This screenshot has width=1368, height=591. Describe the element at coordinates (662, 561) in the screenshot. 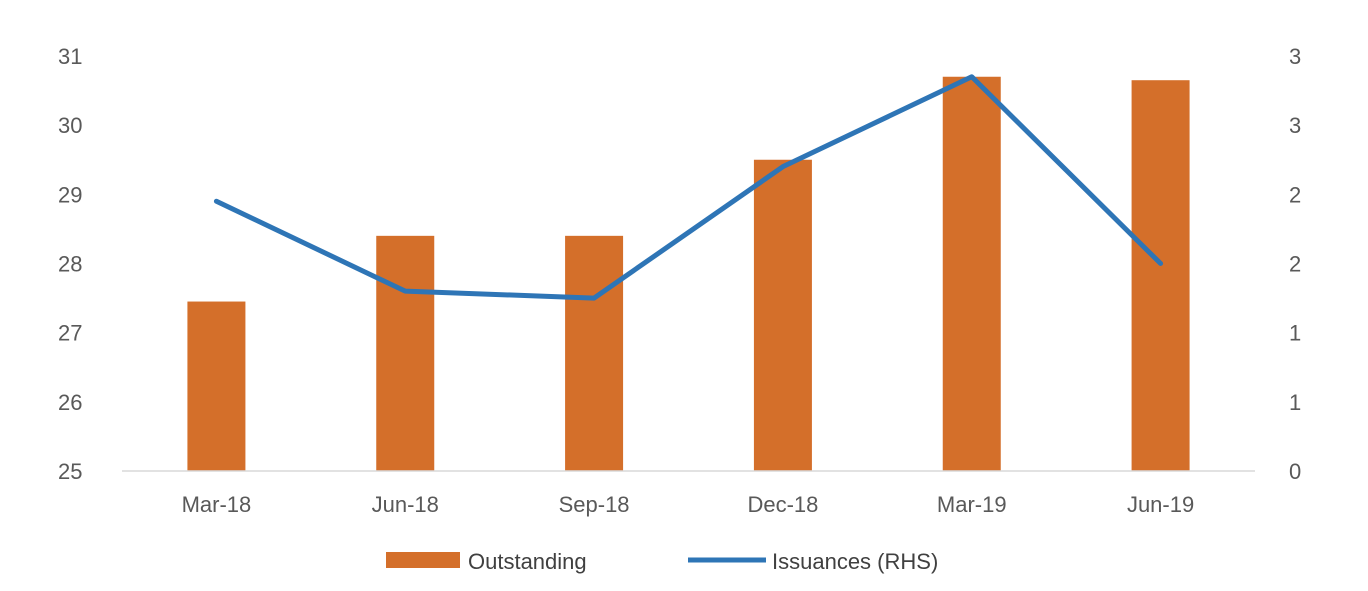

I see `legend: Outstanding Issuances (RHS)` at that location.